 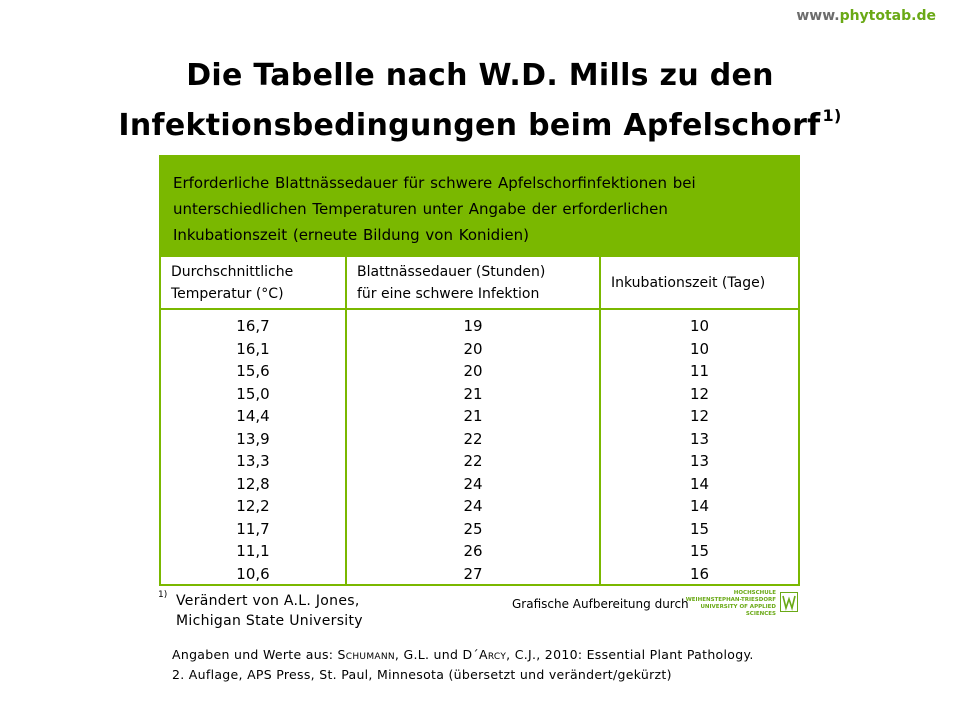 What do you see at coordinates (253, 483) in the screenshot?
I see `cell-temperature: 12,8` at bounding box center [253, 483].